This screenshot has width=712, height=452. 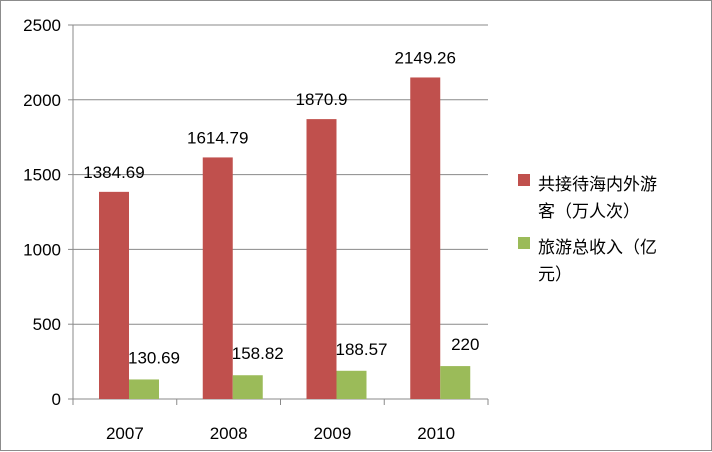 What do you see at coordinates (42, 175) in the screenshot?
I see `y-tick-label: 1500` at bounding box center [42, 175].